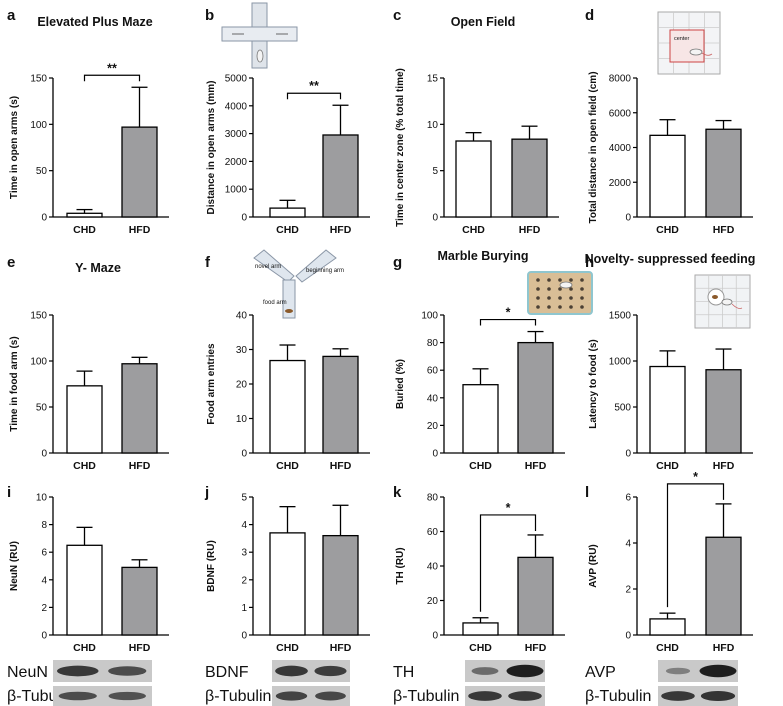  I want to click on y-axis-label: TH (RU), so click(400, 565).